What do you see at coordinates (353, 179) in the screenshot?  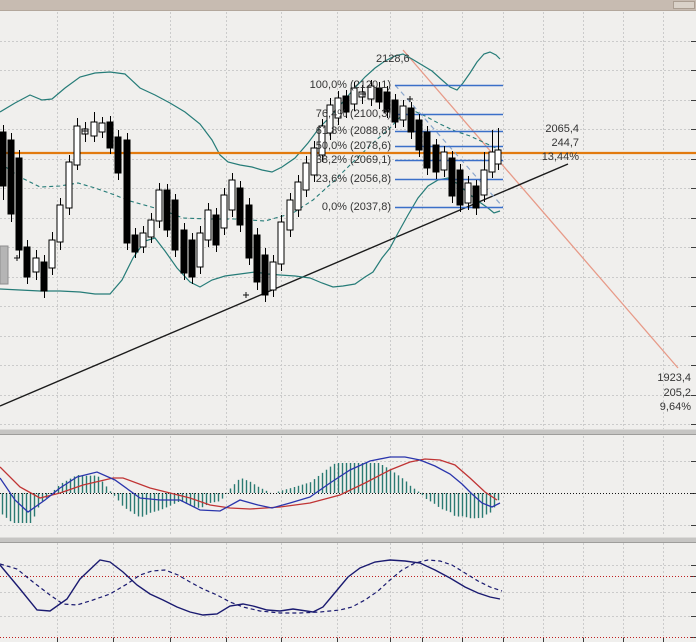 I see `fib-label-23: 23,6% (2056,8)` at bounding box center [353, 179].